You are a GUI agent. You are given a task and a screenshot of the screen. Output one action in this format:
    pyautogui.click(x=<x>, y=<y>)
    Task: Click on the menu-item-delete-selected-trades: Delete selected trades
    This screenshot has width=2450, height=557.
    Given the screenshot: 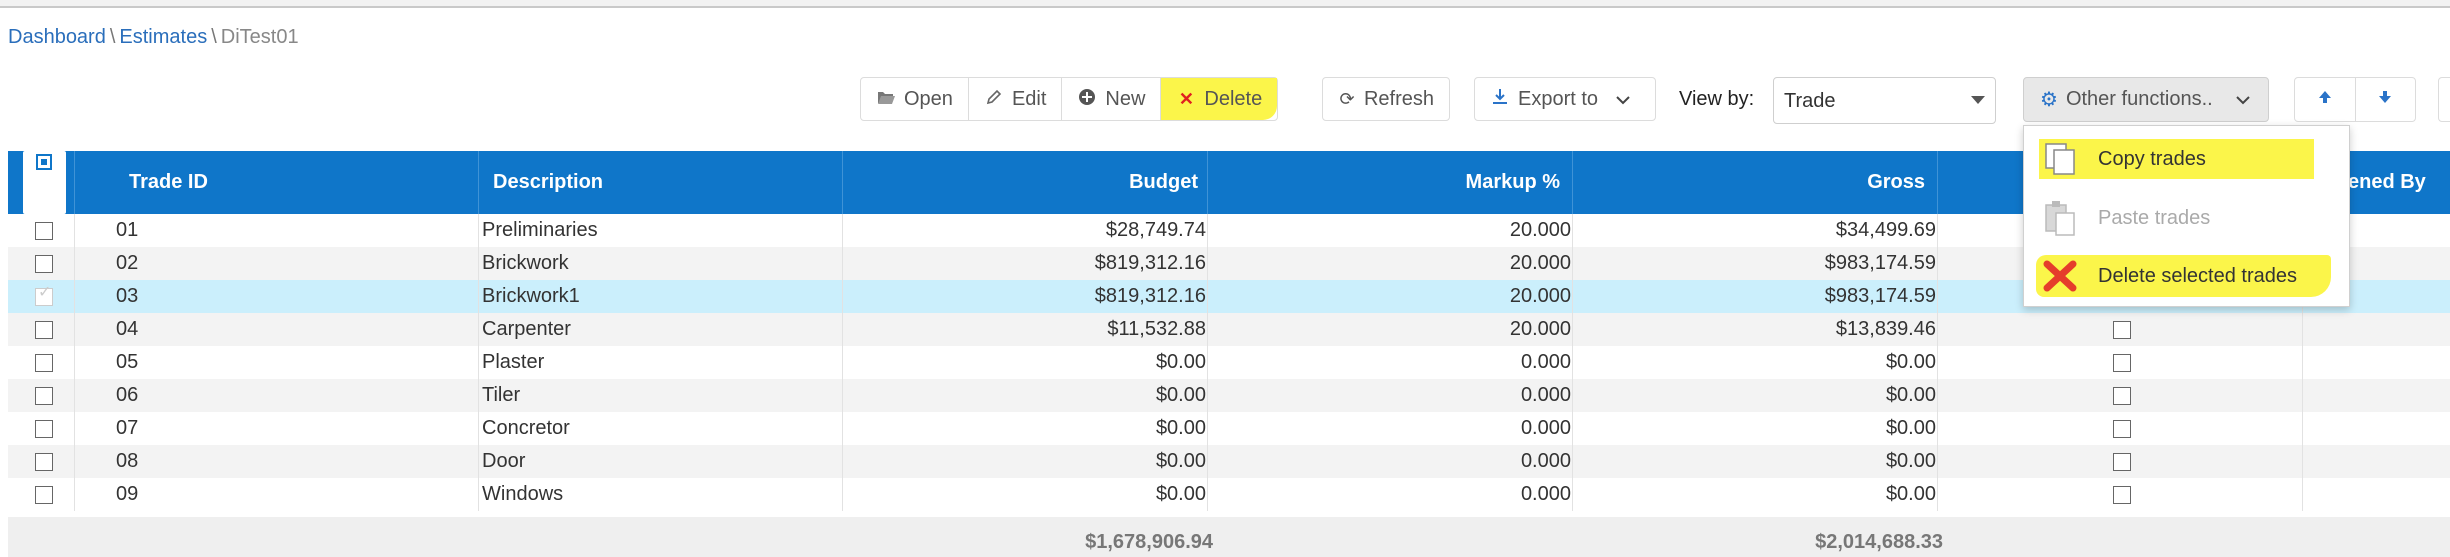 What is the action you would take?
    pyautogui.click(x=2186, y=276)
    